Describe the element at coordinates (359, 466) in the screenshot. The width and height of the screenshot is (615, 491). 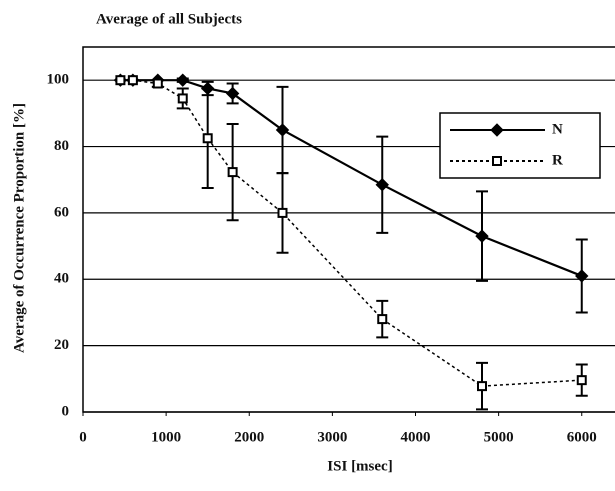
I see `x-axis-label: ISI [msec]` at that location.